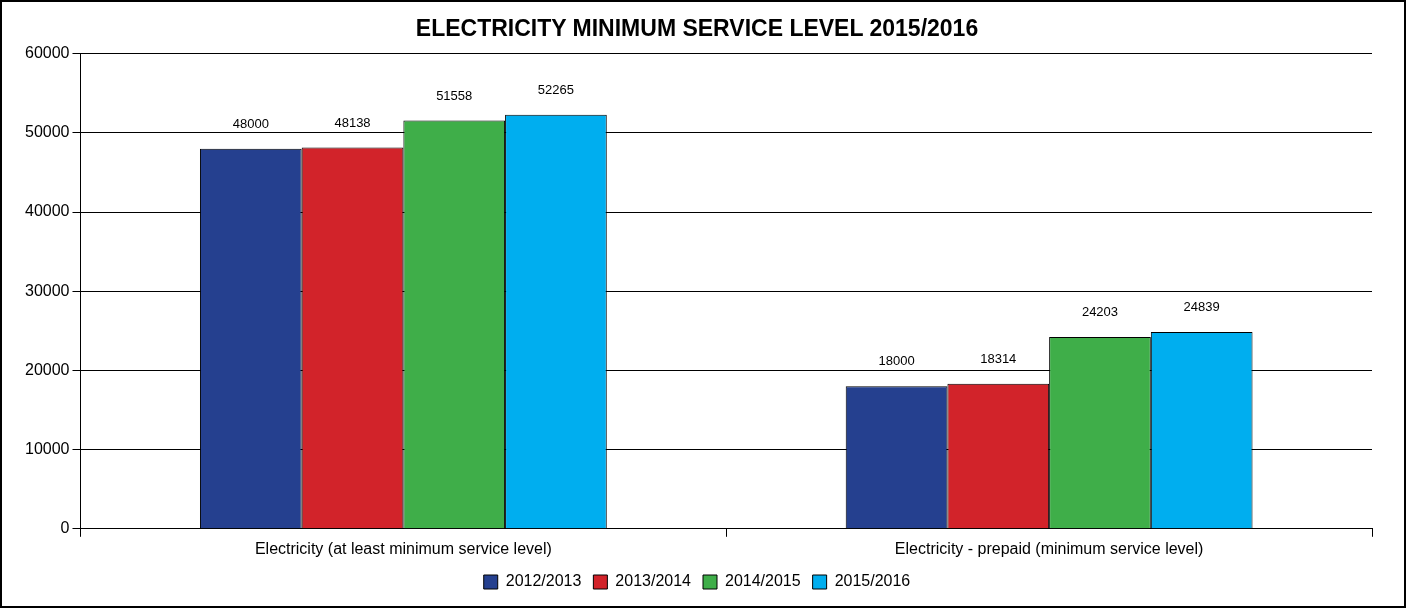  What do you see at coordinates (47, 449) in the screenshot?
I see `y-tick-label: 10000` at bounding box center [47, 449].